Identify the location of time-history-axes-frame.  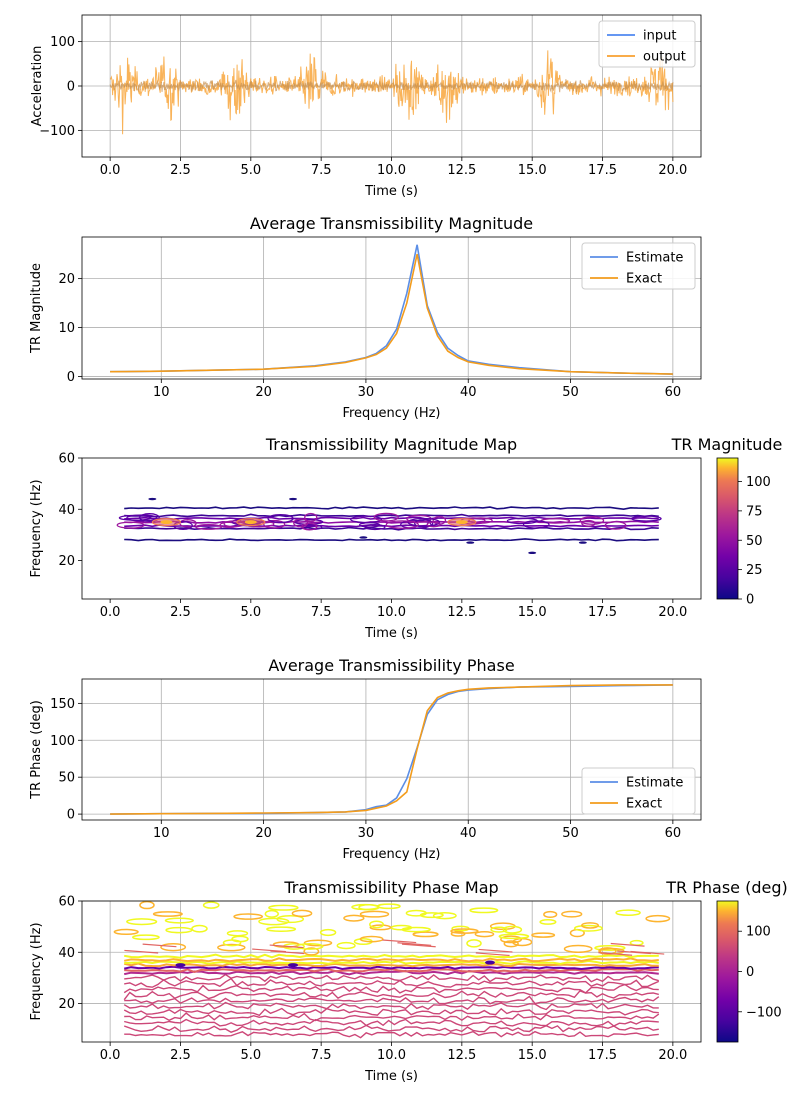
(391, 86).